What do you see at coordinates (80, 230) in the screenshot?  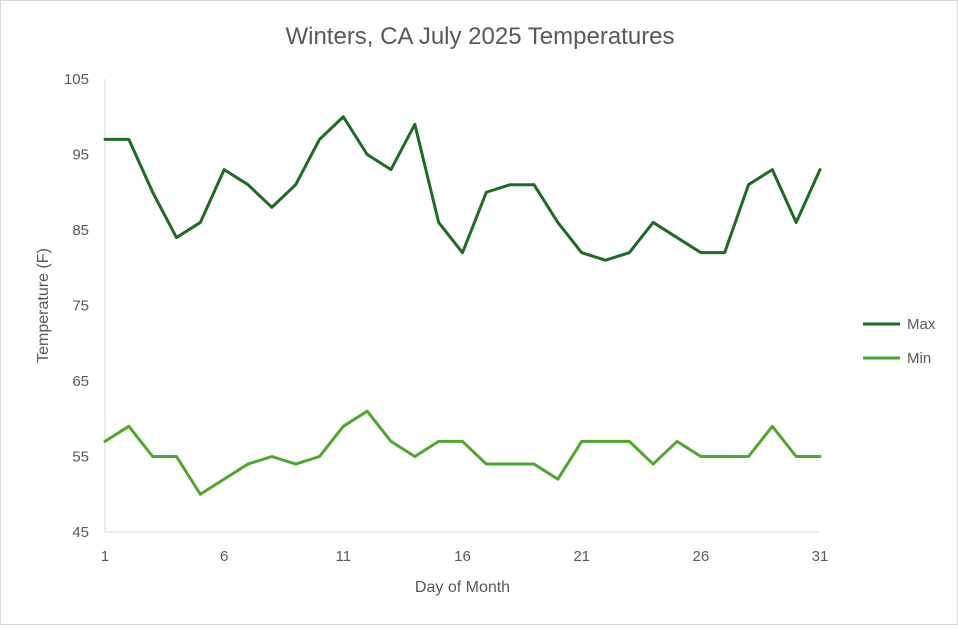 I see `y-tick-label: 85` at bounding box center [80, 230].